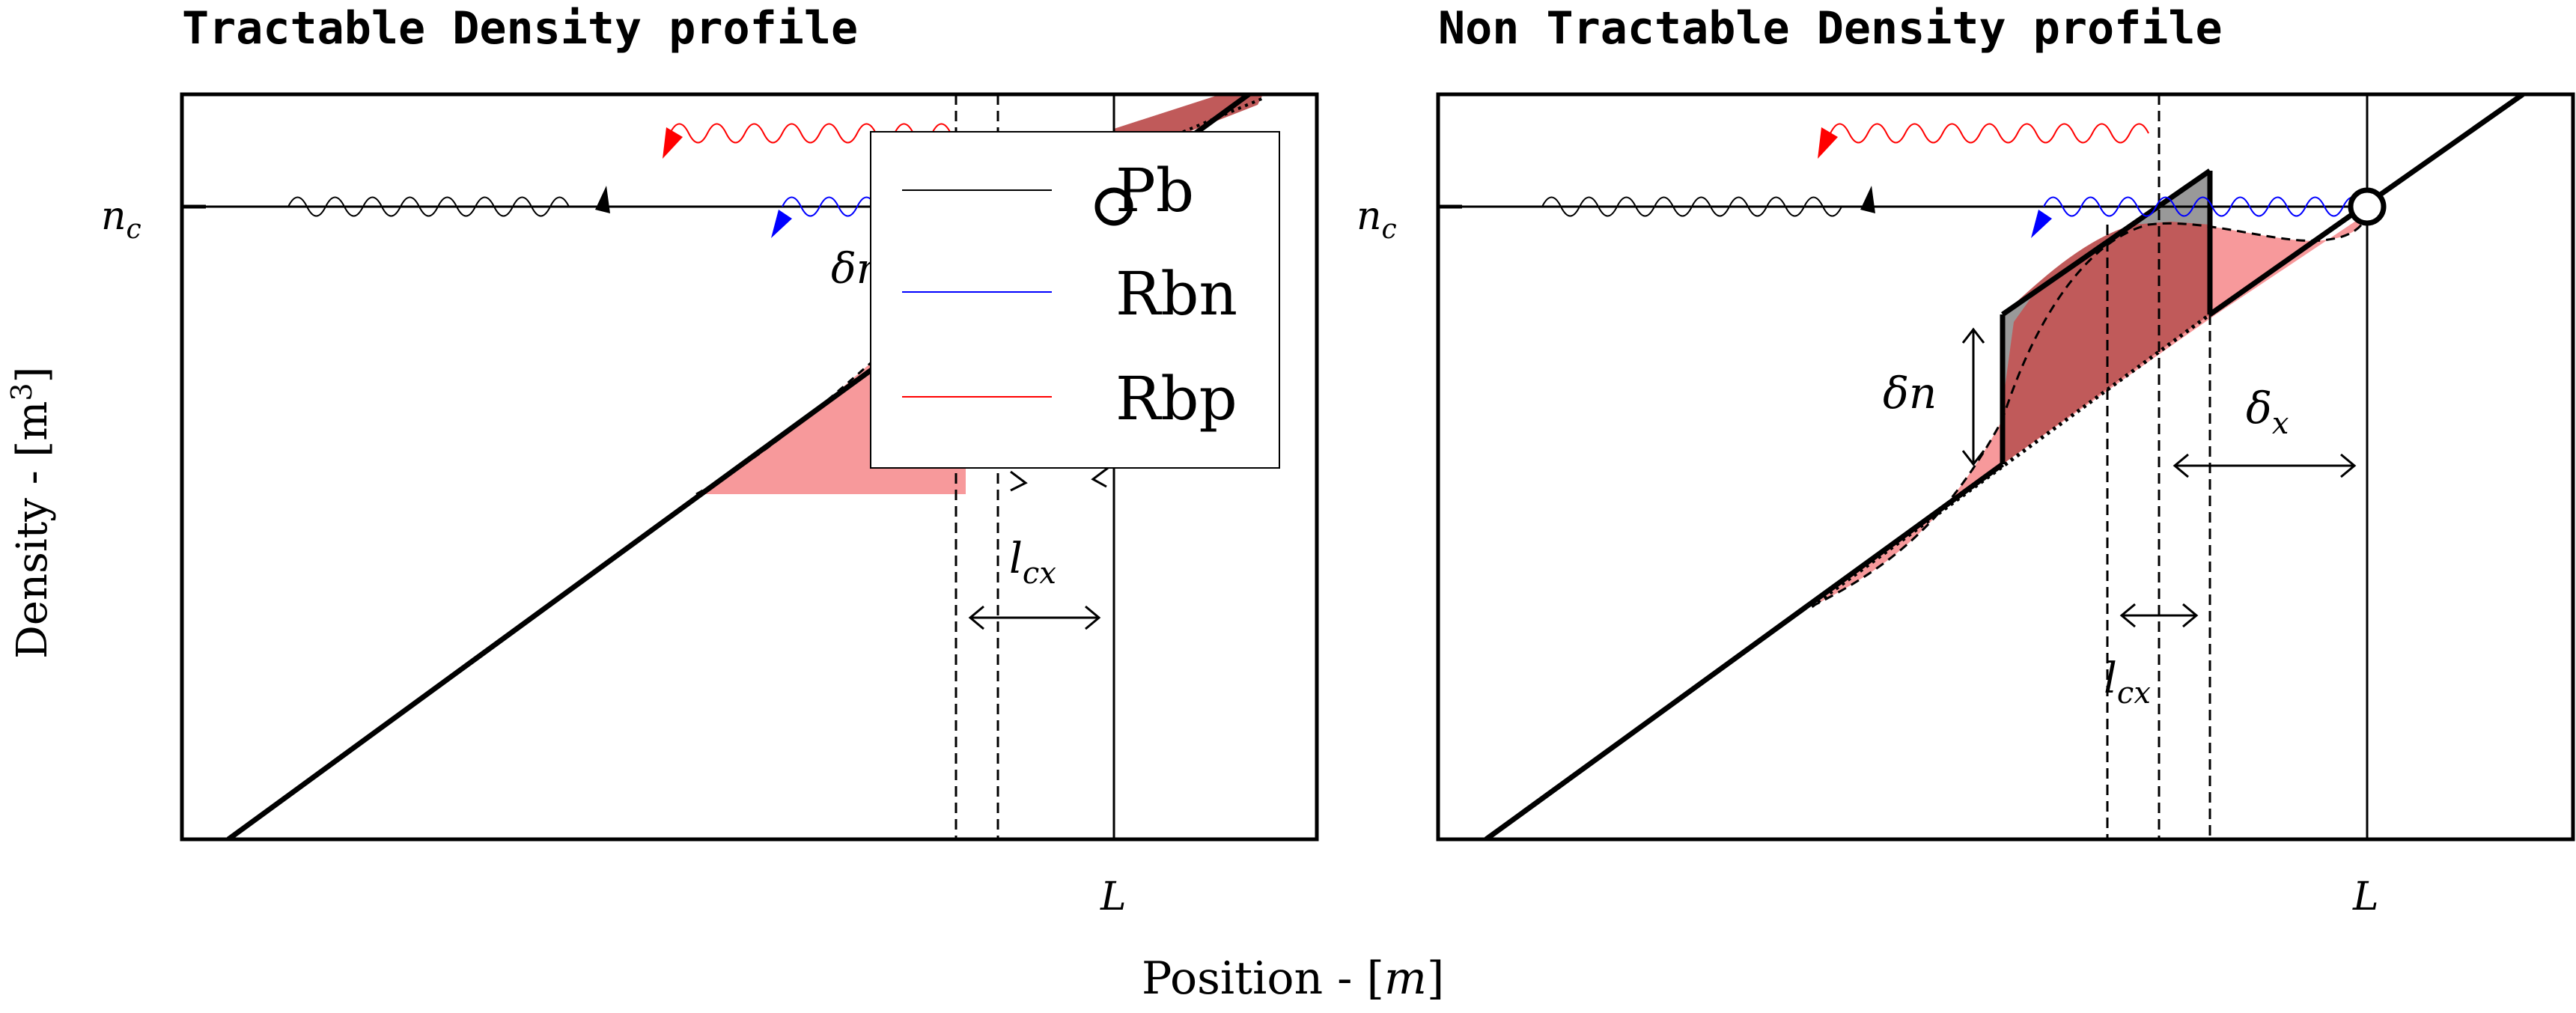 Image resolution: width=2576 pixels, height=1013 pixels. What do you see at coordinates (1828, 143) in the screenshot?
I see `right-red-arrowhead` at bounding box center [1828, 143].